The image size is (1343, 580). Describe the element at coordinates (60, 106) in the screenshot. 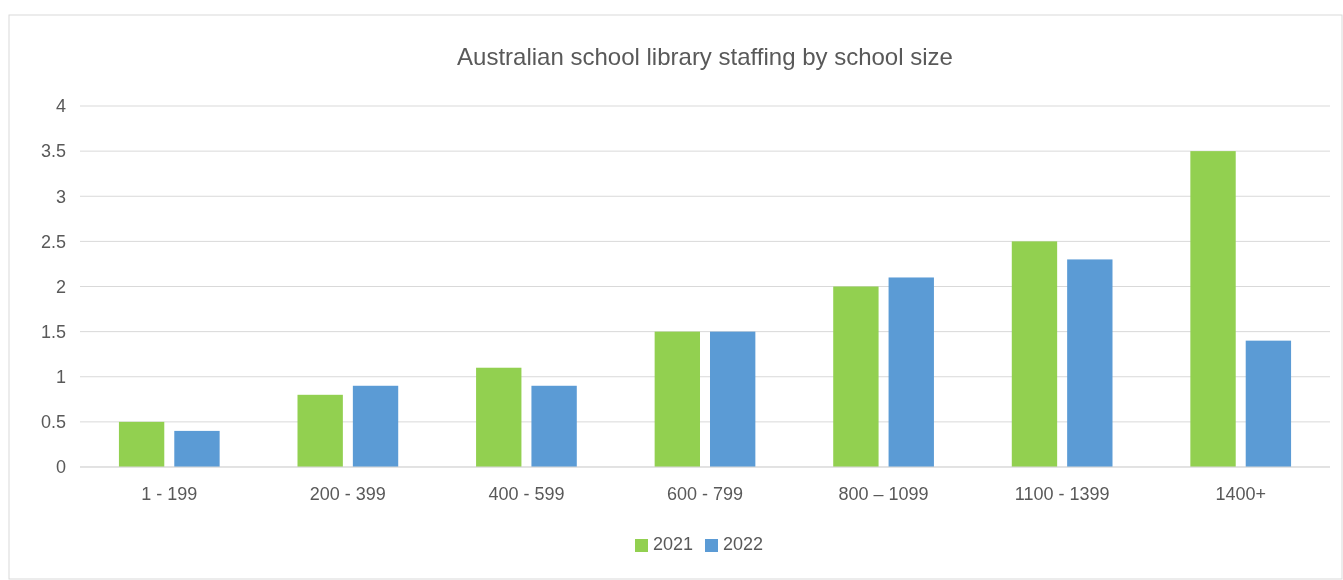

I see `y-tick-label: 4` at that location.